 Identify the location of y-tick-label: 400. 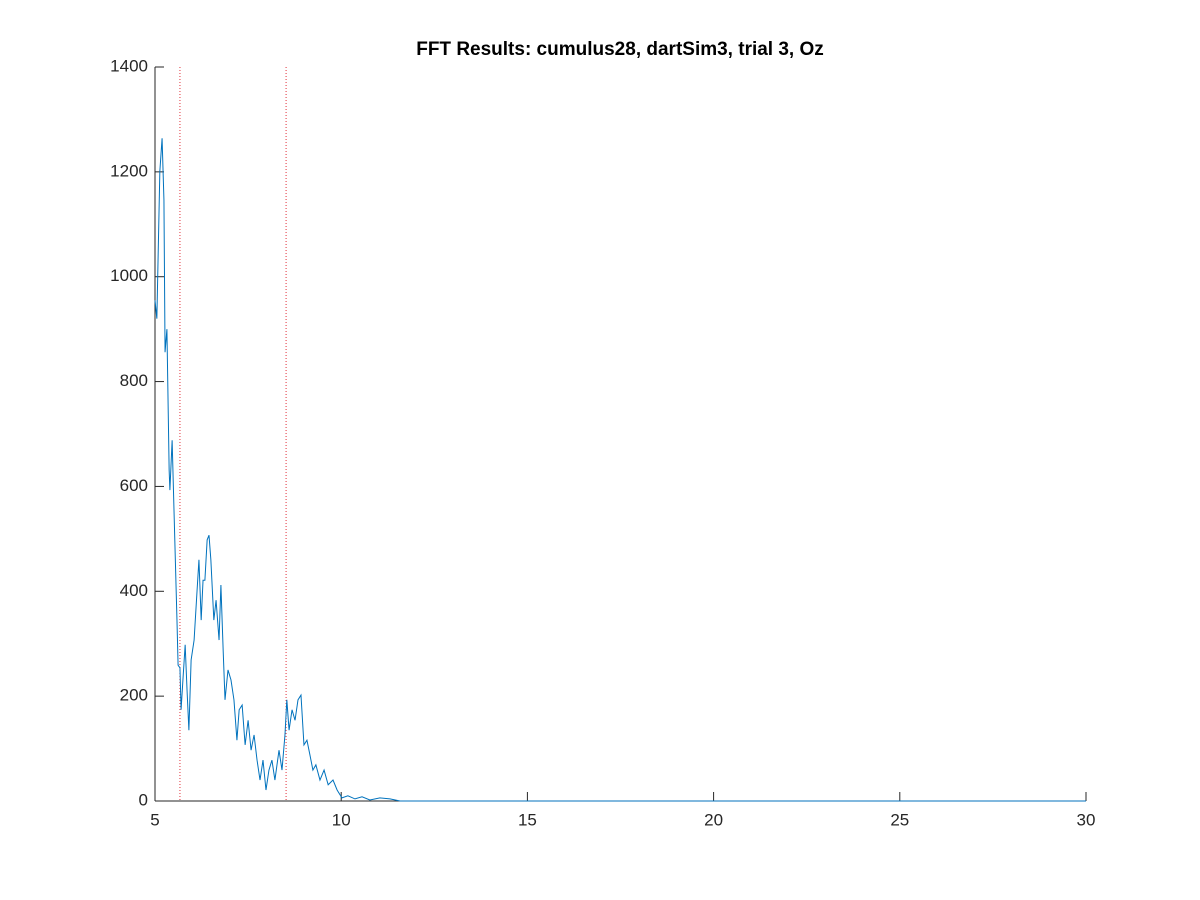
(134, 590).